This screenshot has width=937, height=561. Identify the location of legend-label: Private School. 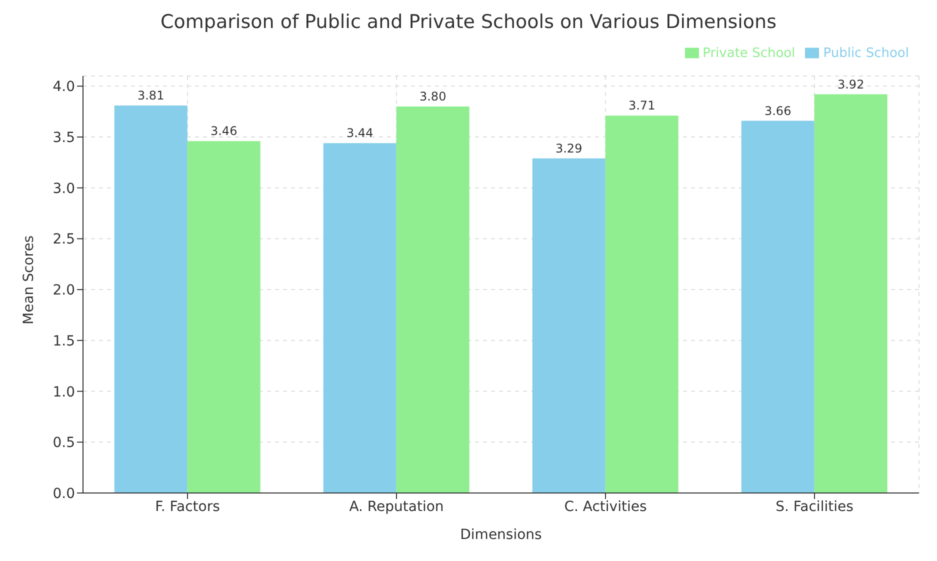
(749, 53).